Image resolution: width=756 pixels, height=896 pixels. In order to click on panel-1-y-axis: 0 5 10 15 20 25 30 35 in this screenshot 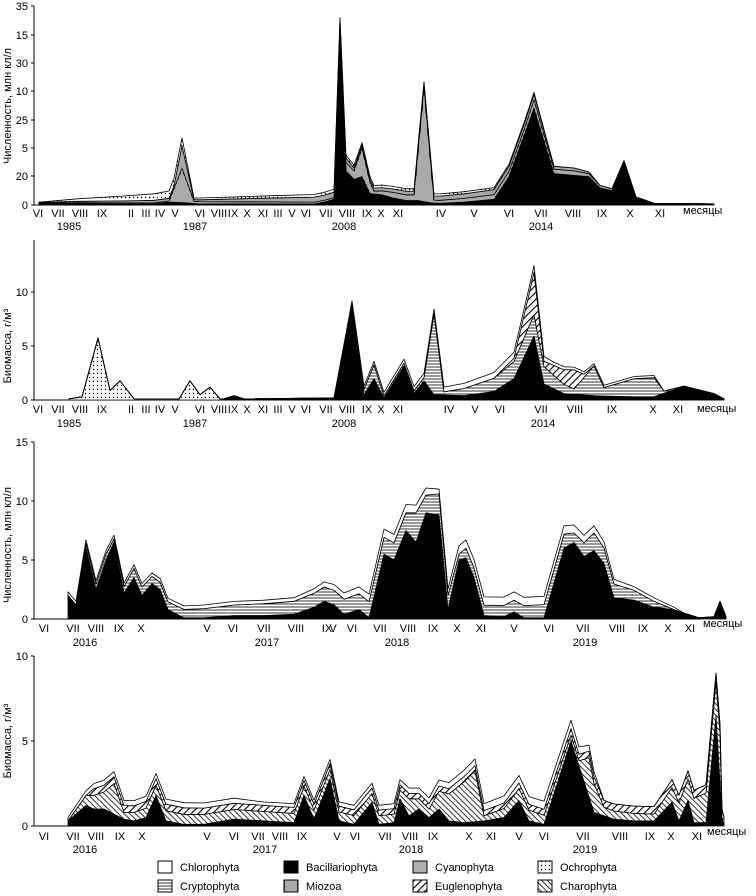, I will do `click(25, 106)`.